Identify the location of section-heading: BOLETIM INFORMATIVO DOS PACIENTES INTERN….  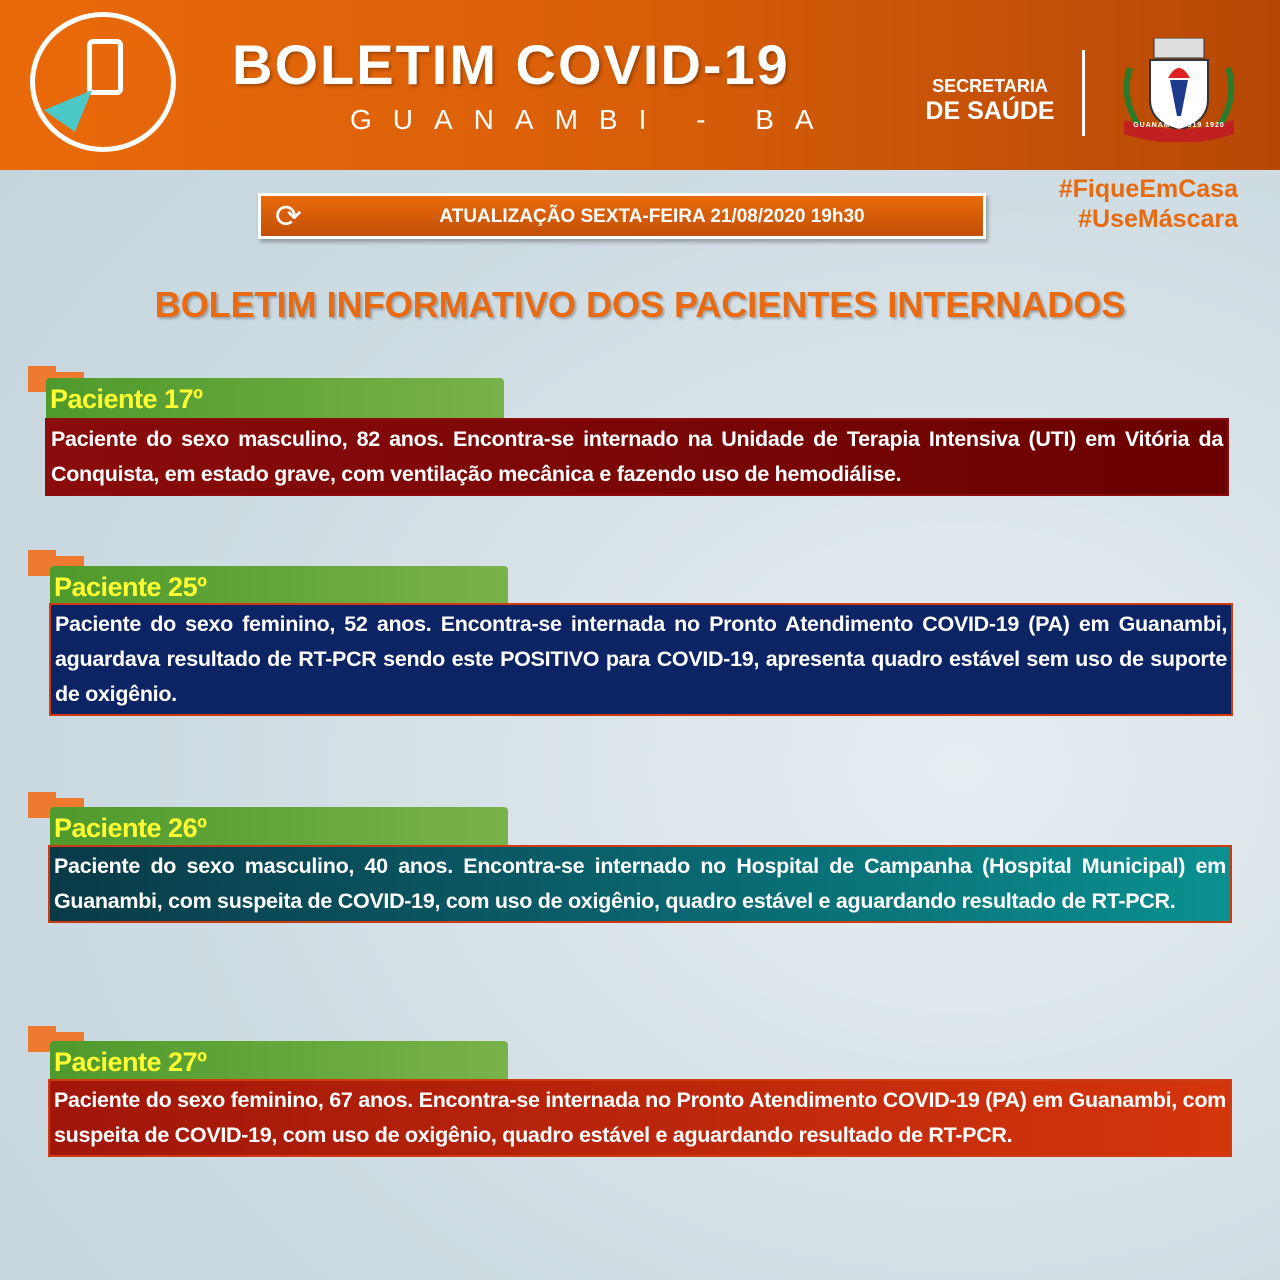
(640, 304).